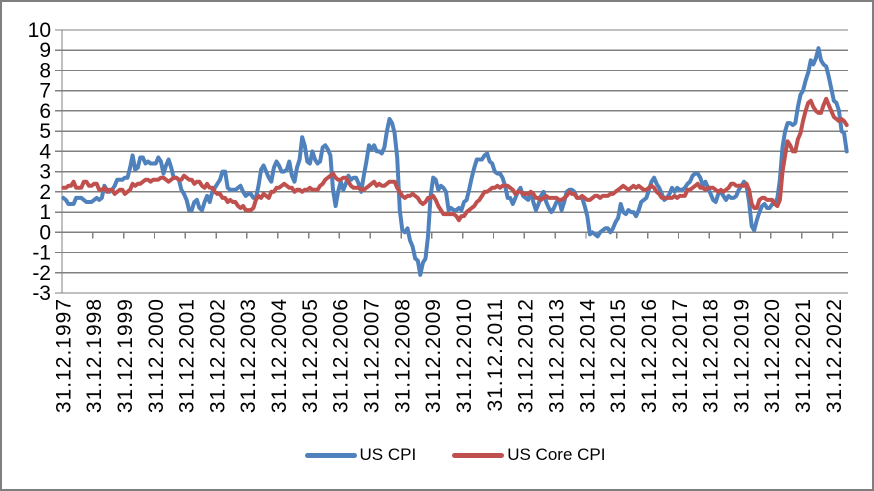 The height and width of the screenshot is (491, 874). What do you see at coordinates (464, 355) in the screenshot?
I see `x-axis-label: 31.12.2010` at bounding box center [464, 355].